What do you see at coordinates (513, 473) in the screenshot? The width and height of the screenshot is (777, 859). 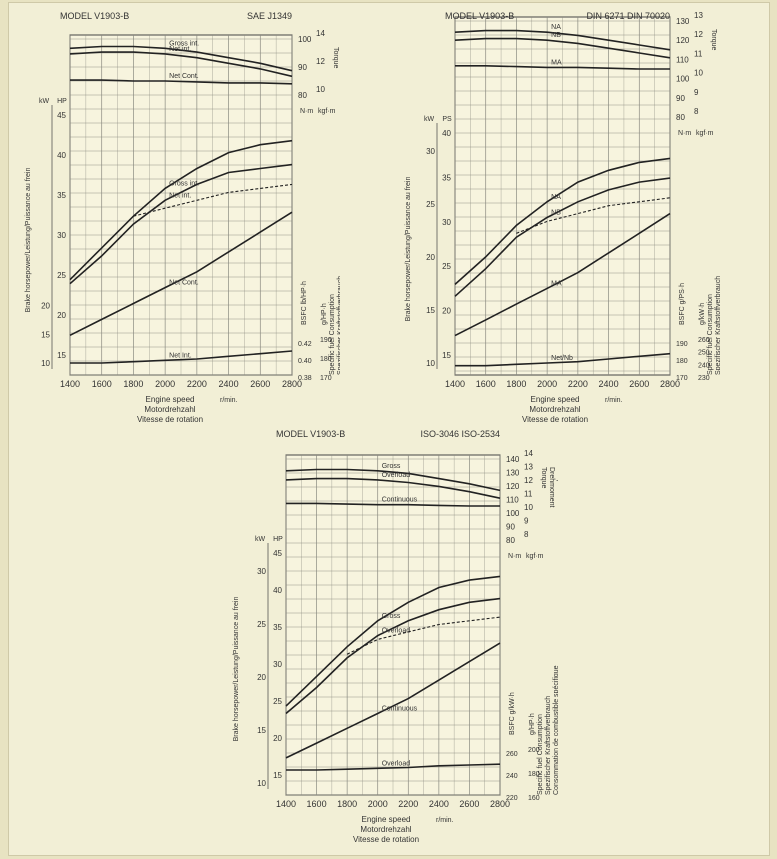 I see `nm-tick-label: 130` at bounding box center [513, 473].